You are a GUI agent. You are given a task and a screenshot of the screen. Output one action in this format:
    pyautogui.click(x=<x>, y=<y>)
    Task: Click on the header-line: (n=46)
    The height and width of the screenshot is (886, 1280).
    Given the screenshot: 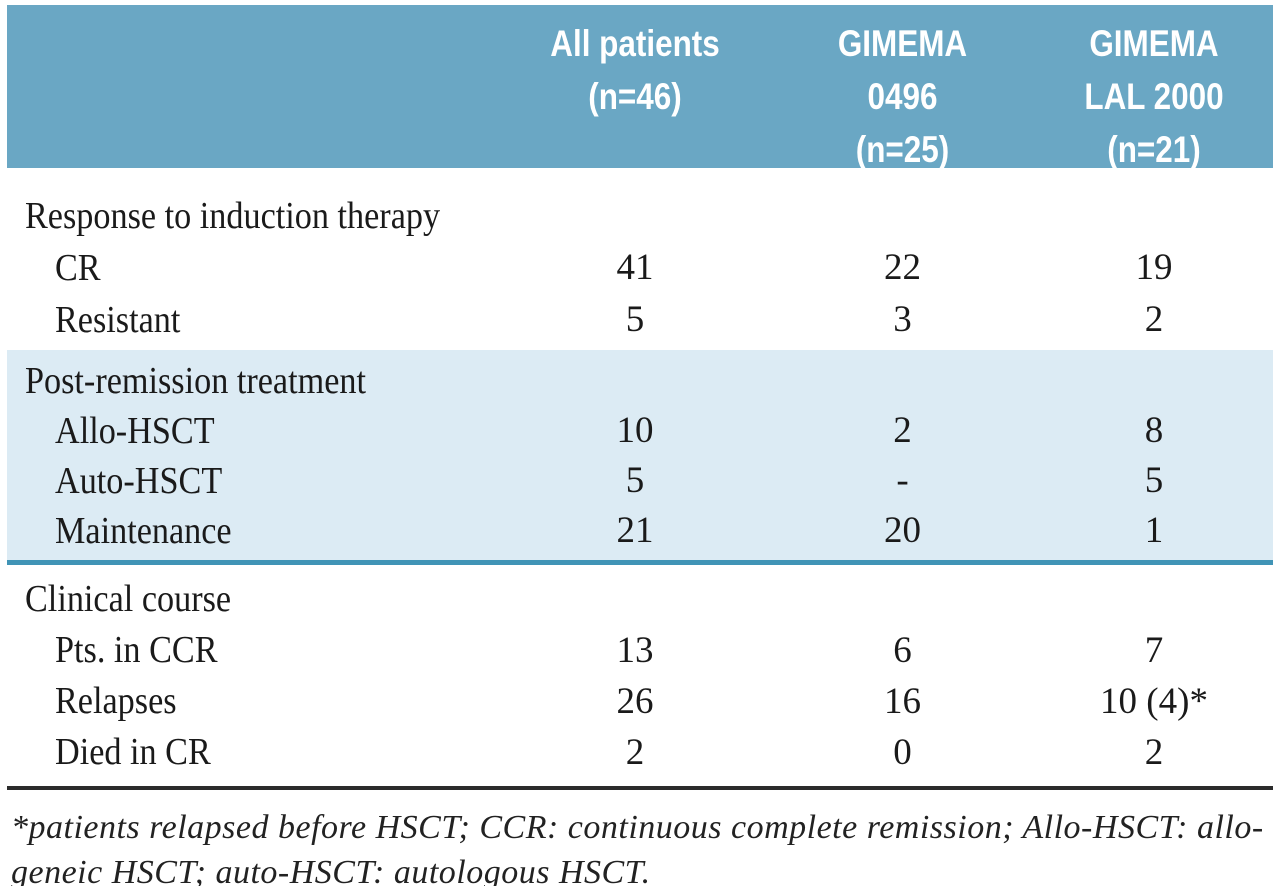 What is the action you would take?
    pyautogui.click(x=635, y=96)
    